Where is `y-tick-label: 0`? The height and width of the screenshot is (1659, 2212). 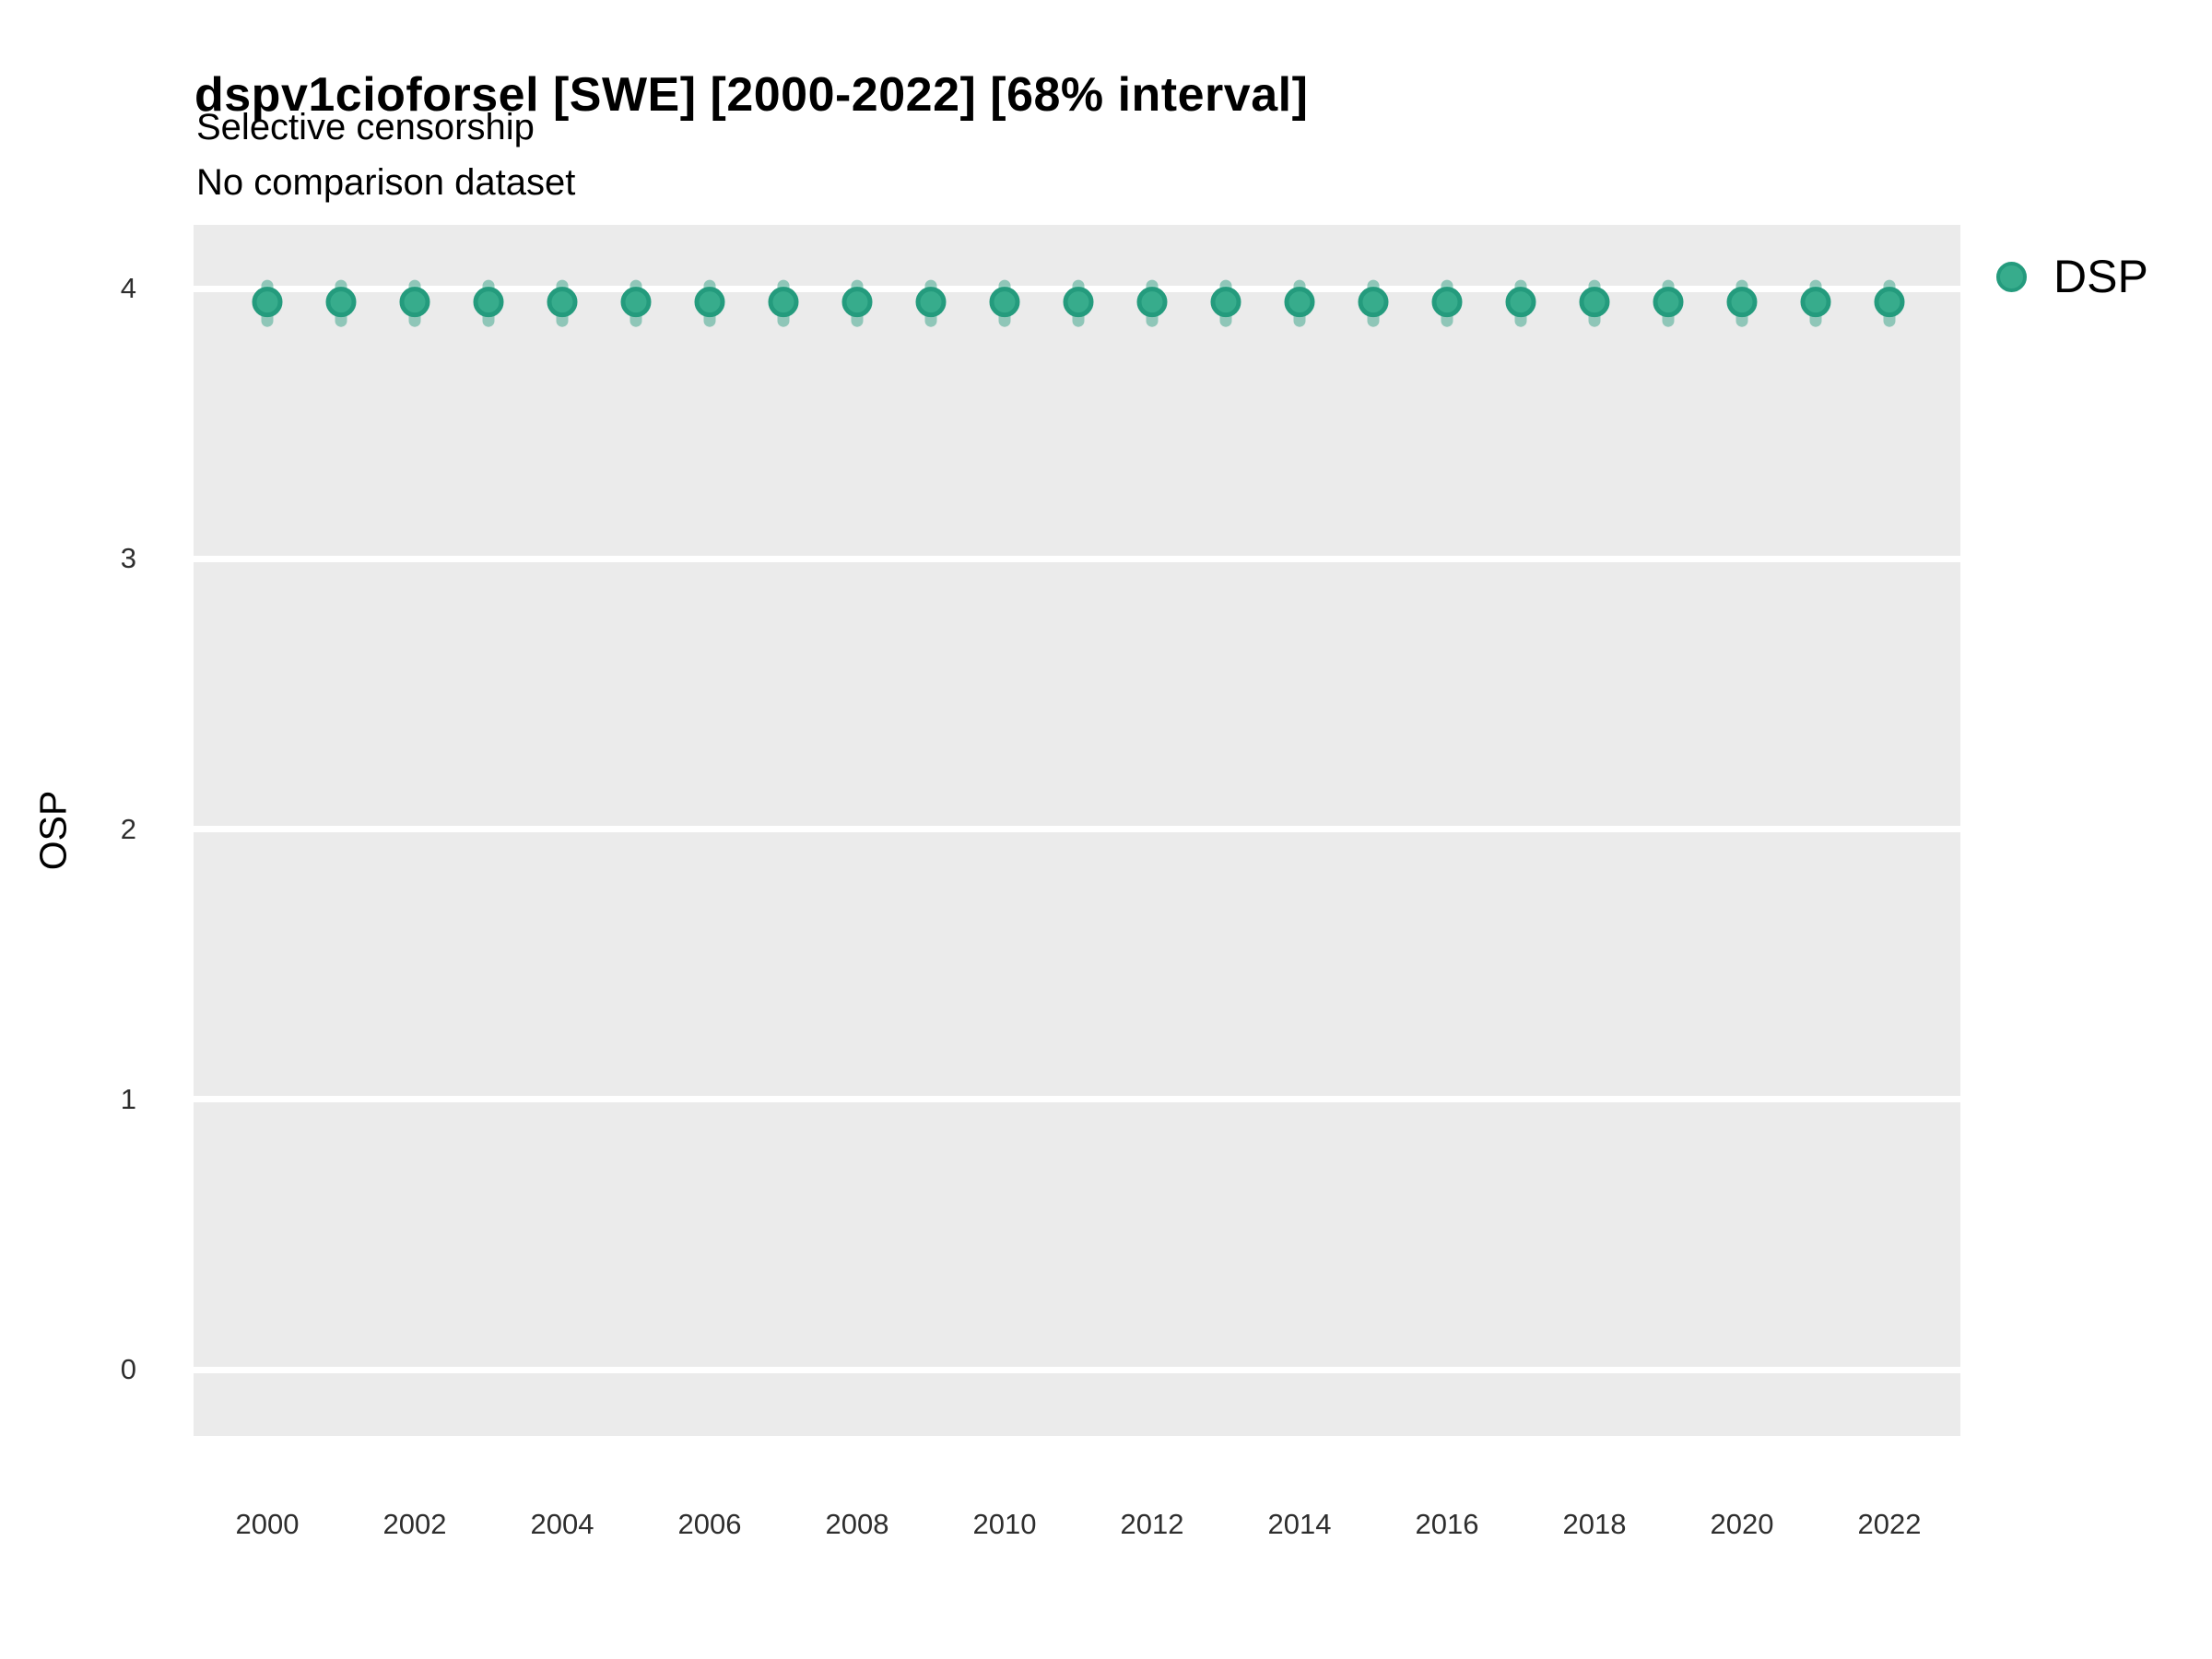 y-tick-label: 0 is located at coordinates (128, 1369).